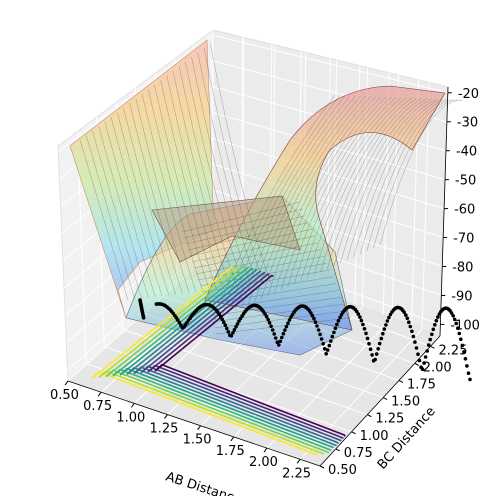 This screenshot has width=500, height=496. I want to click on z-ticks: -20 -30 -40 -50 -60 -70 -80 -90 -100, so click(460, 210).